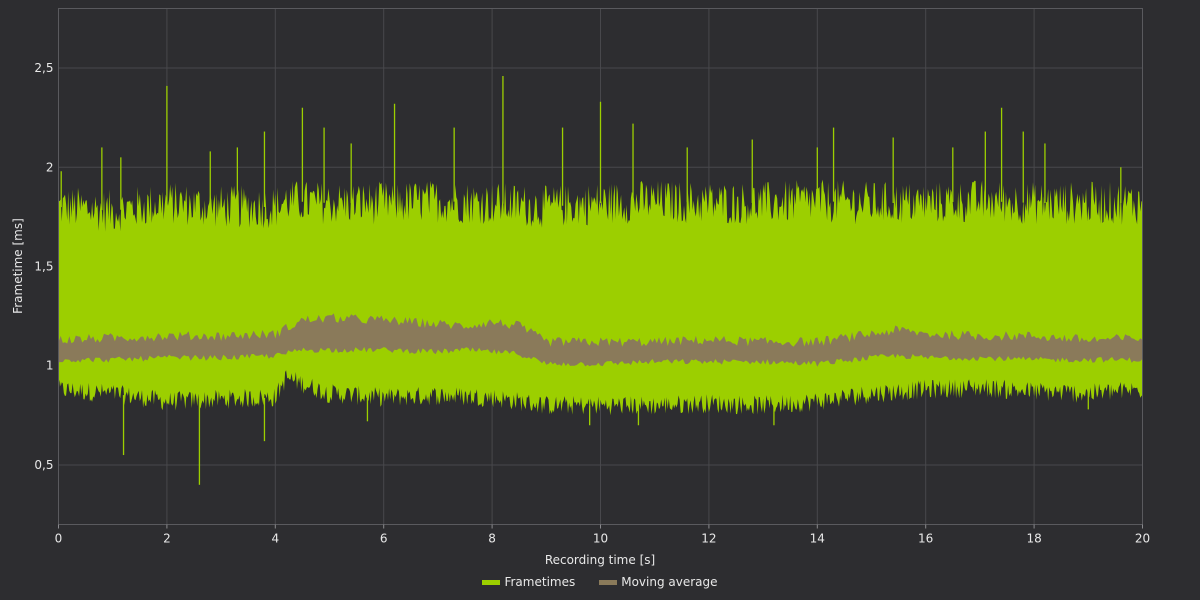  I want to click on legend-swatch-moving-average, so click(608, 582).